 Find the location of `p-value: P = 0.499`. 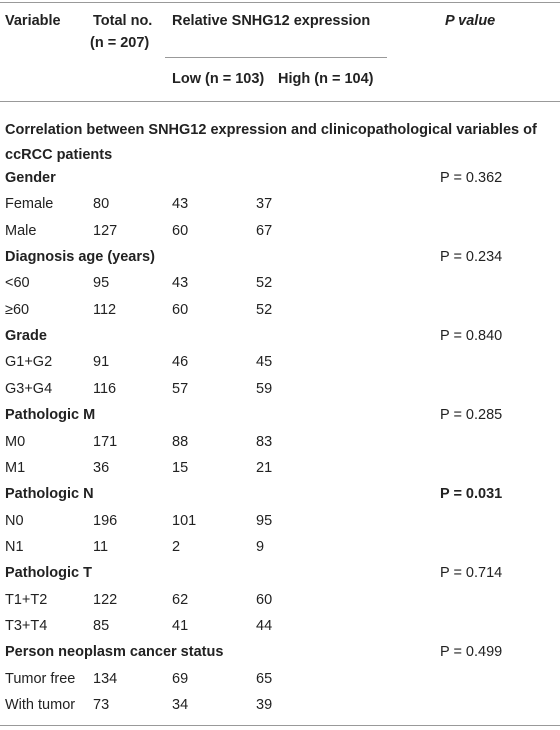

p-value: P = 0.499 is located at coordinates (471, 652).